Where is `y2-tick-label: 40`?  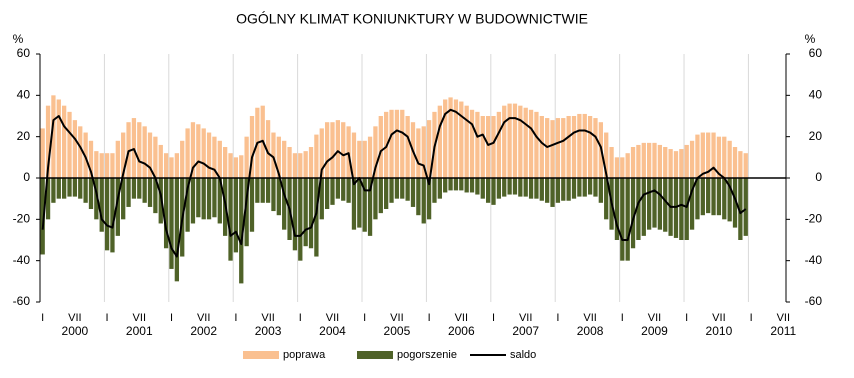
y2-tick-label: 40 is located at coordinates (816, 95).